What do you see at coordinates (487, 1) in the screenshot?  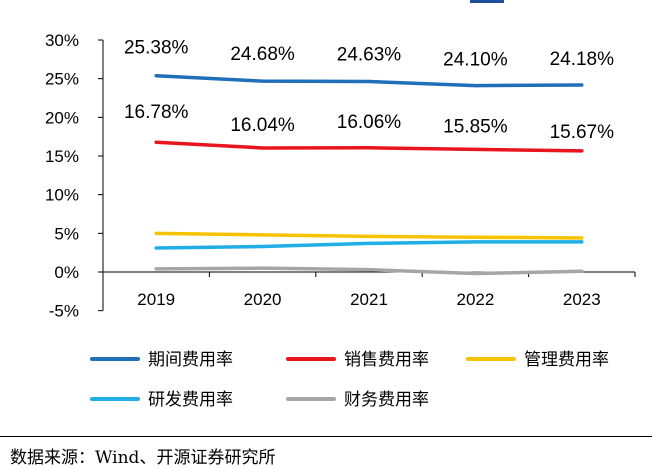 I see `header-accent` at bounding box center [487, 1].